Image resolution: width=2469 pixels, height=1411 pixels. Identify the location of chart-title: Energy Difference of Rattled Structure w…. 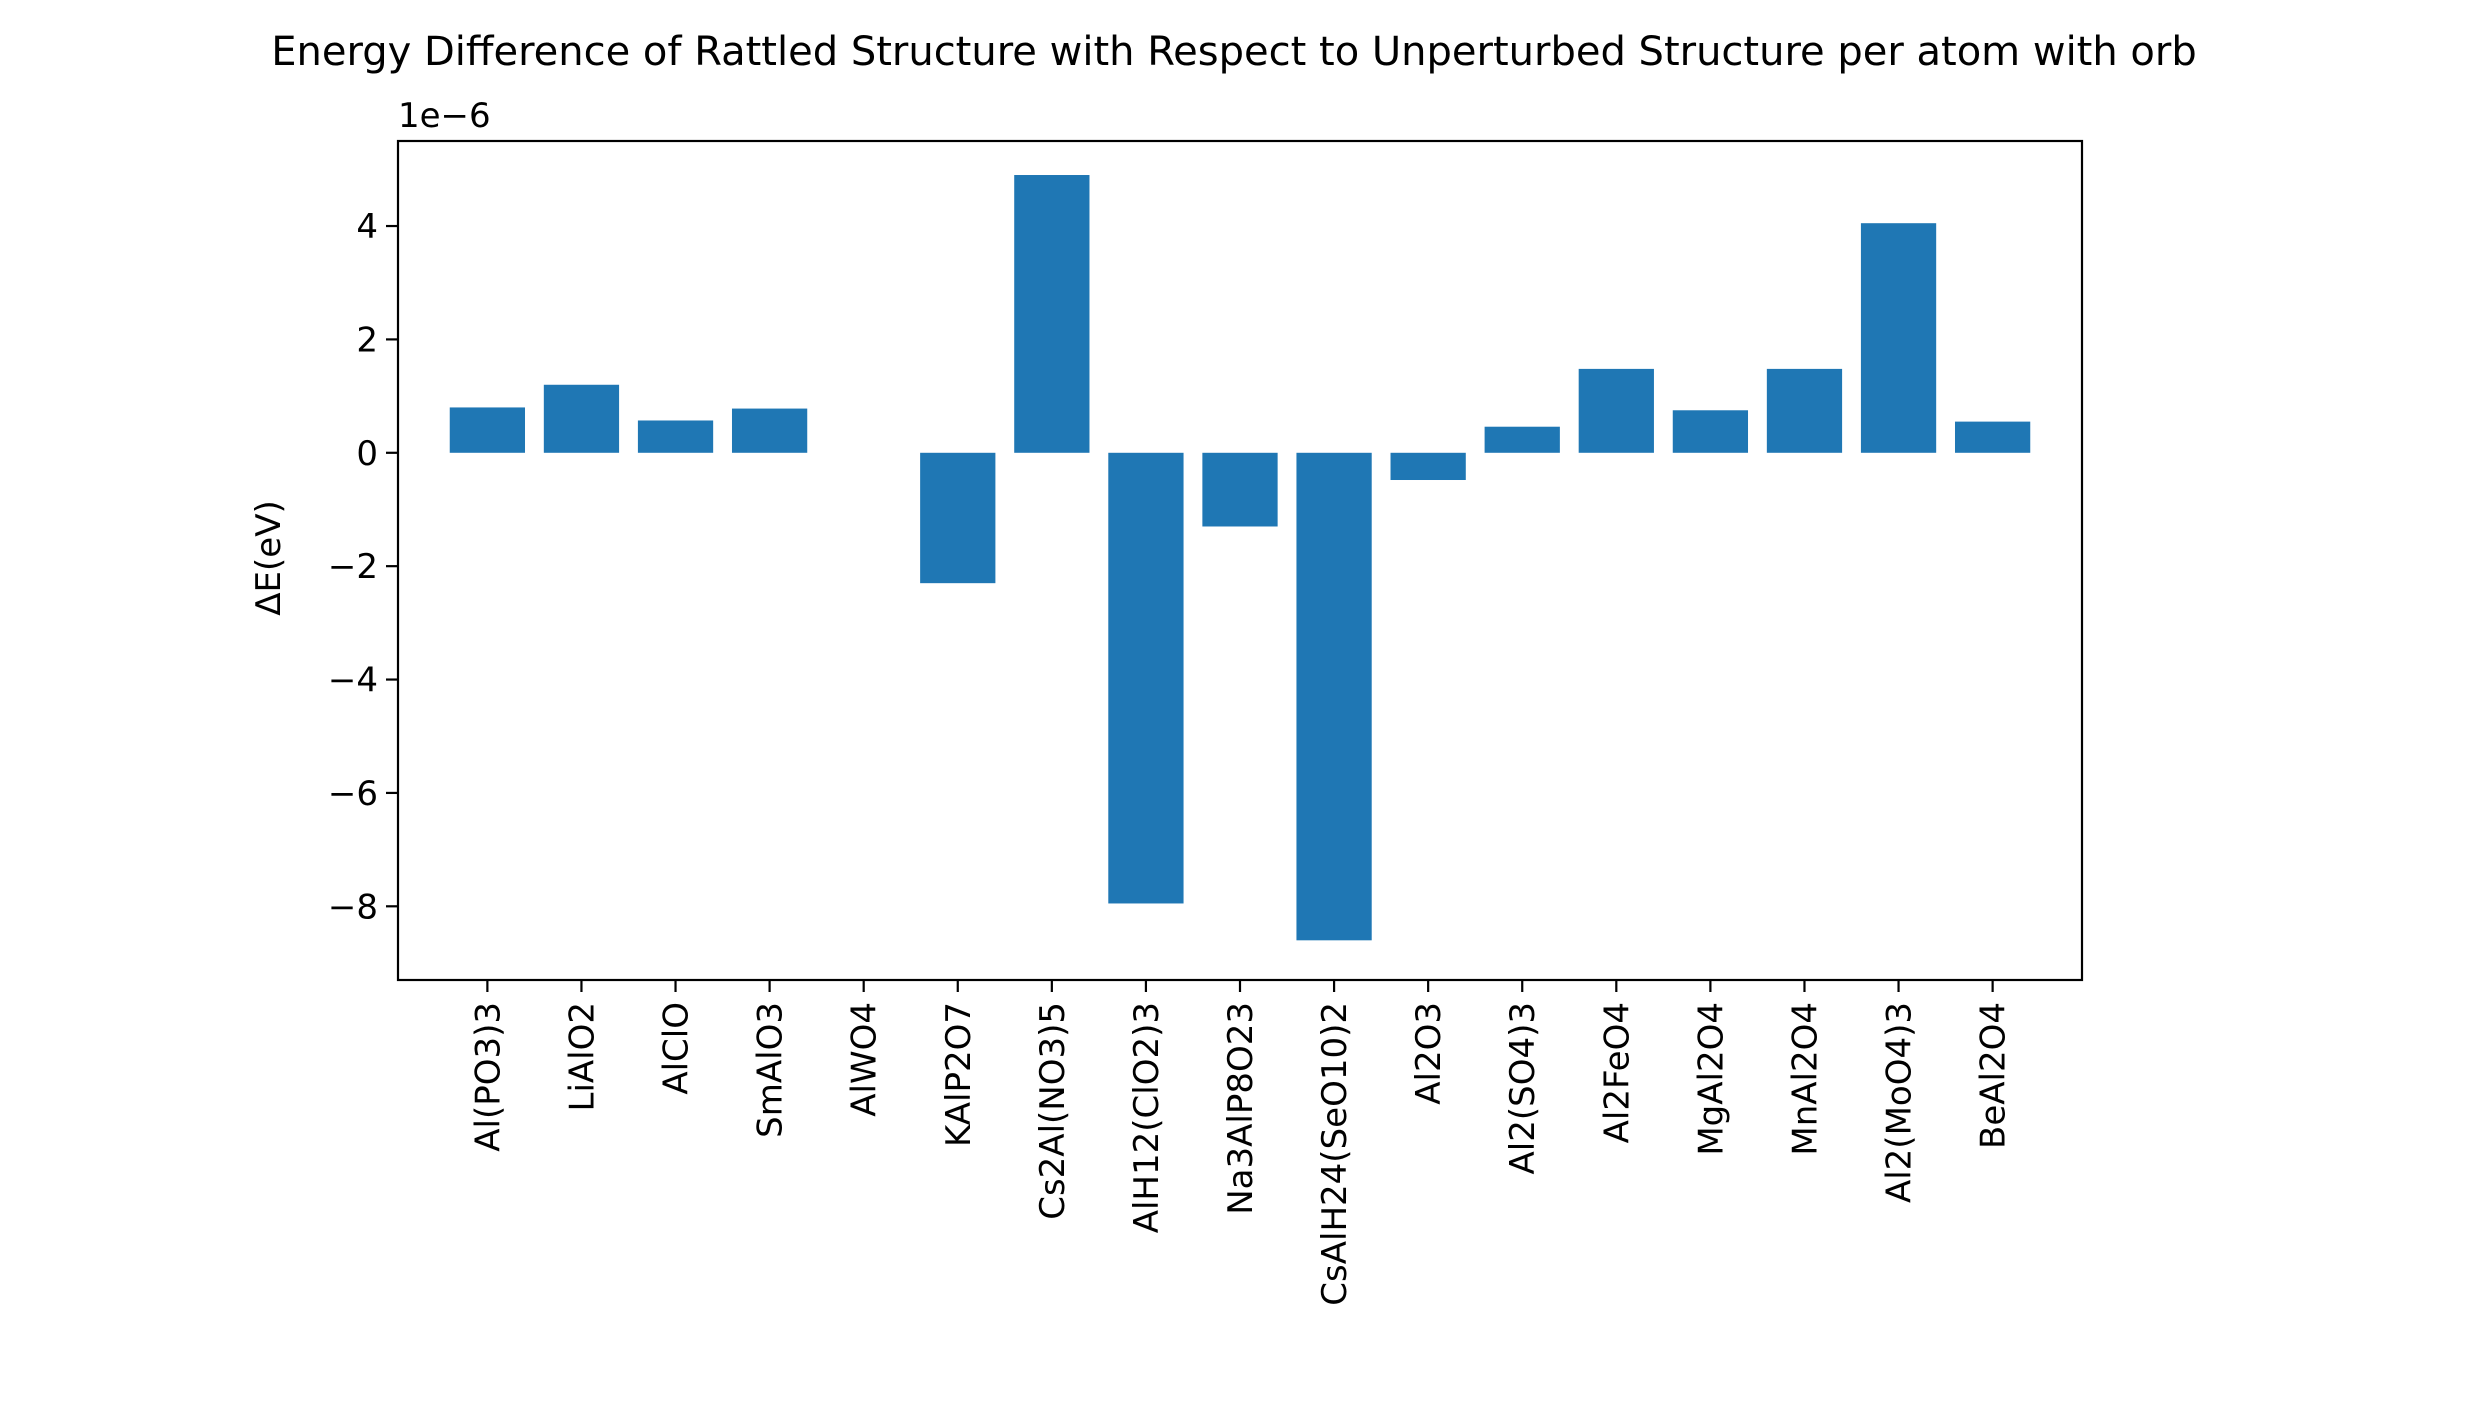
(1234, 52).